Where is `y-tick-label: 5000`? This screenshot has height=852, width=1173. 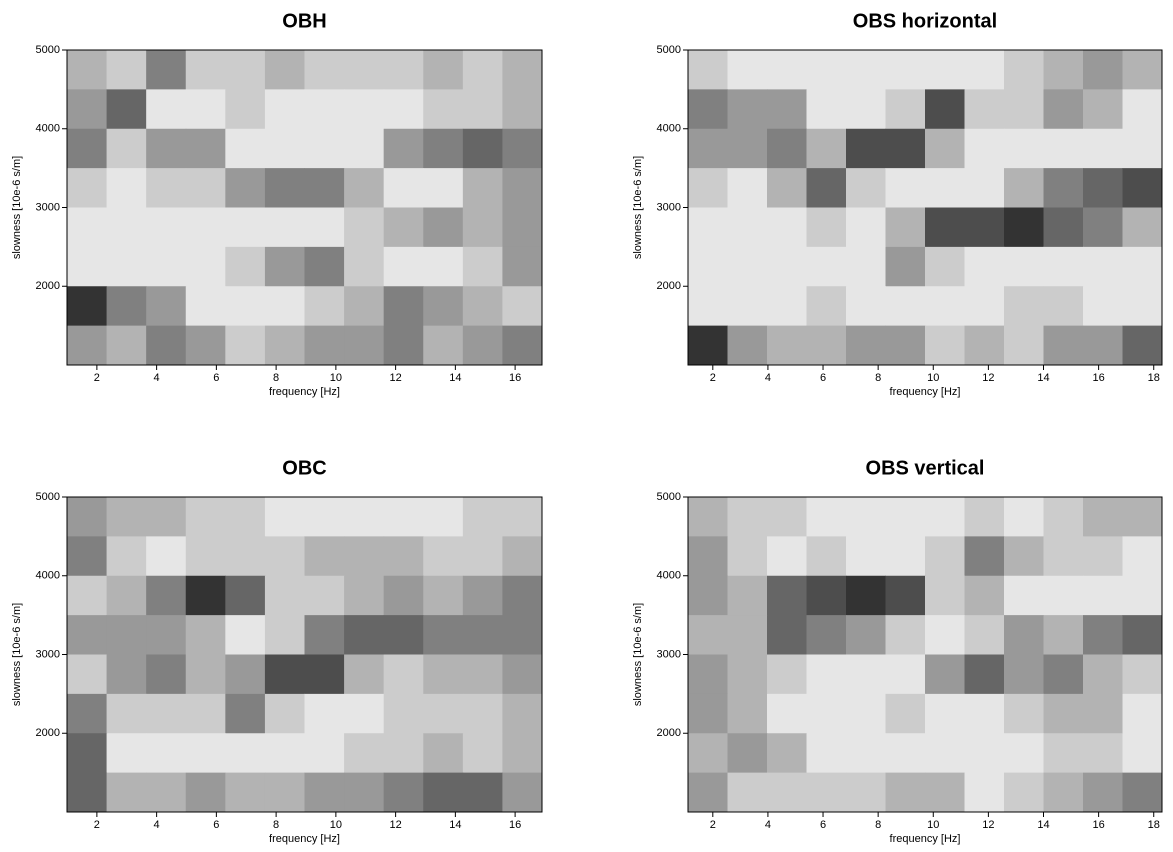 y-tick-label: 5000 is located at coordinates (669, 497).